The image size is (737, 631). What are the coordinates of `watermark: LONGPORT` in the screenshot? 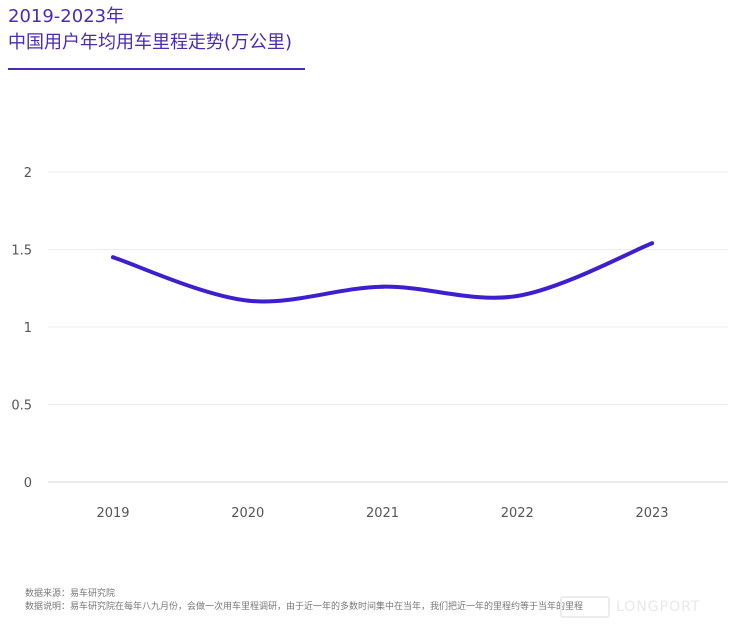 It's located at (630, 607).